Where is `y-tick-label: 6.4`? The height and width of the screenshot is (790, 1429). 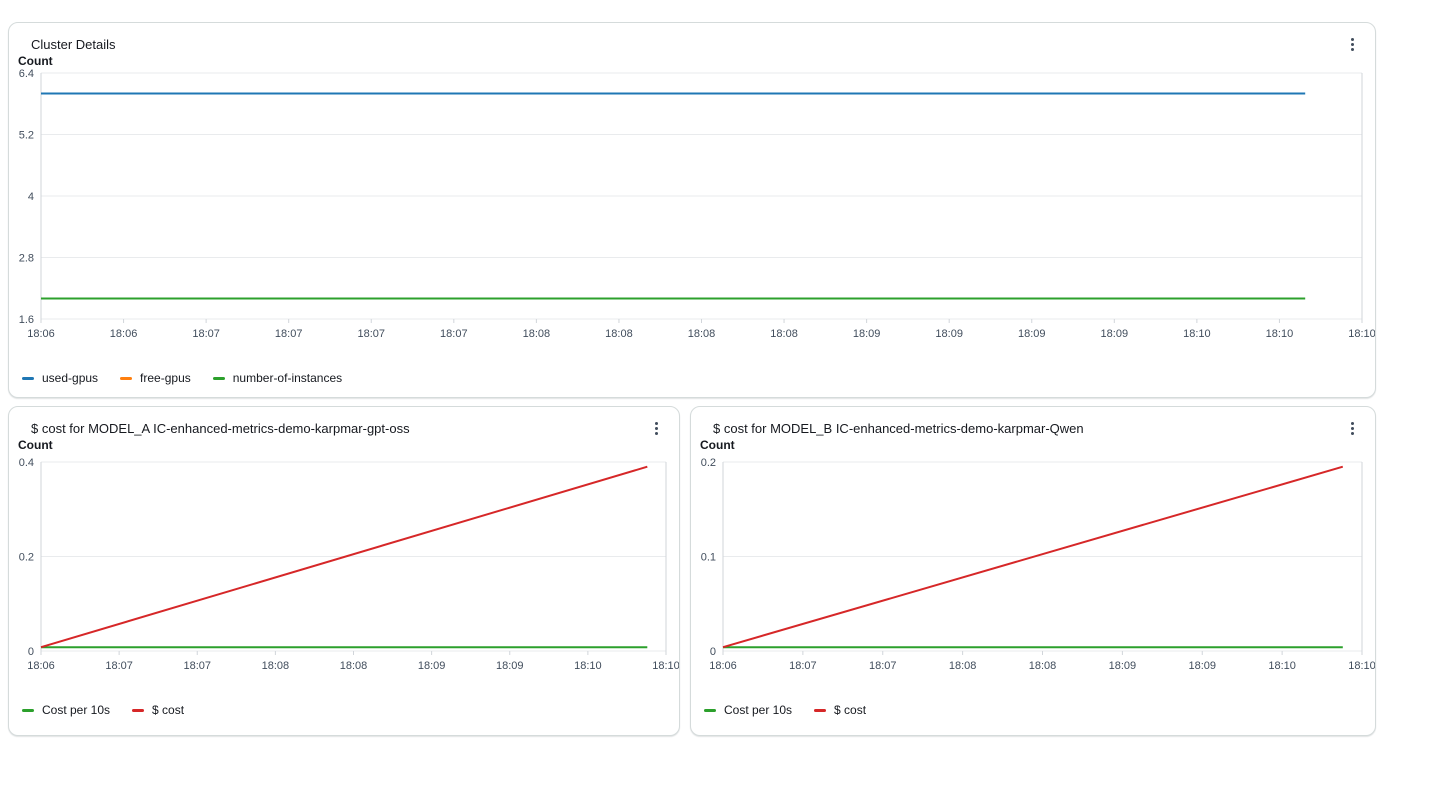 y-tick-label: 6.4 is located at coordinates (26, 74).